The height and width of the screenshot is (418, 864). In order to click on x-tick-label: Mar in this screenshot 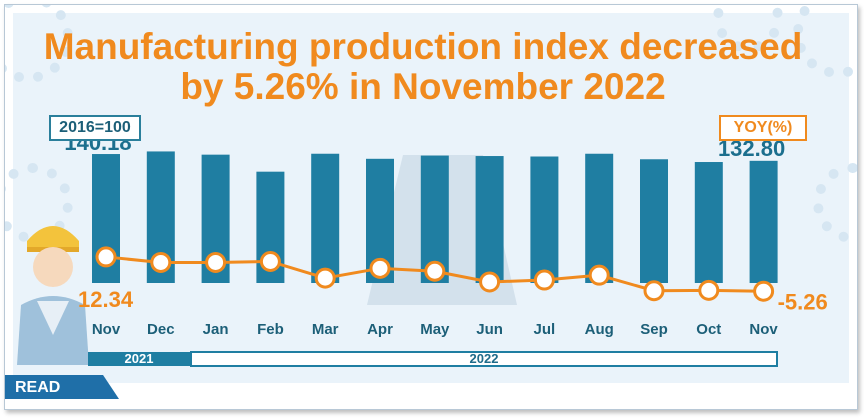, I will do `click(325, 329)`.